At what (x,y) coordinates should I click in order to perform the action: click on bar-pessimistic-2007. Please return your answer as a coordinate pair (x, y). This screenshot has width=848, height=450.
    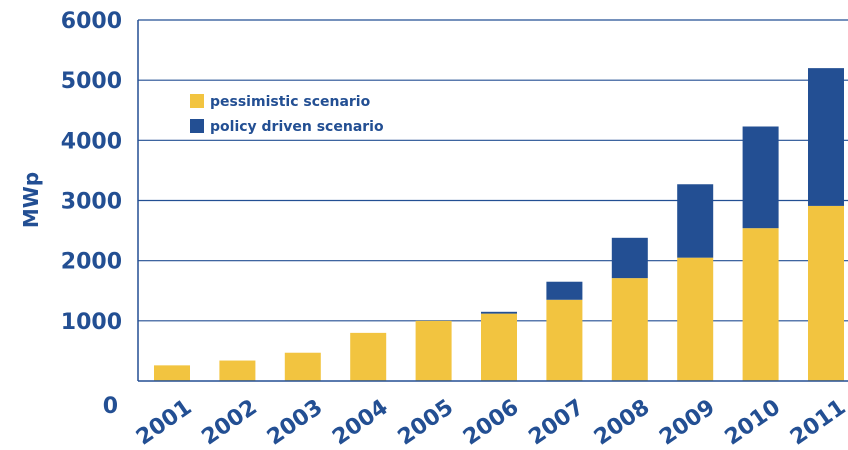
    Looking at the image, I should click on (564, 340).